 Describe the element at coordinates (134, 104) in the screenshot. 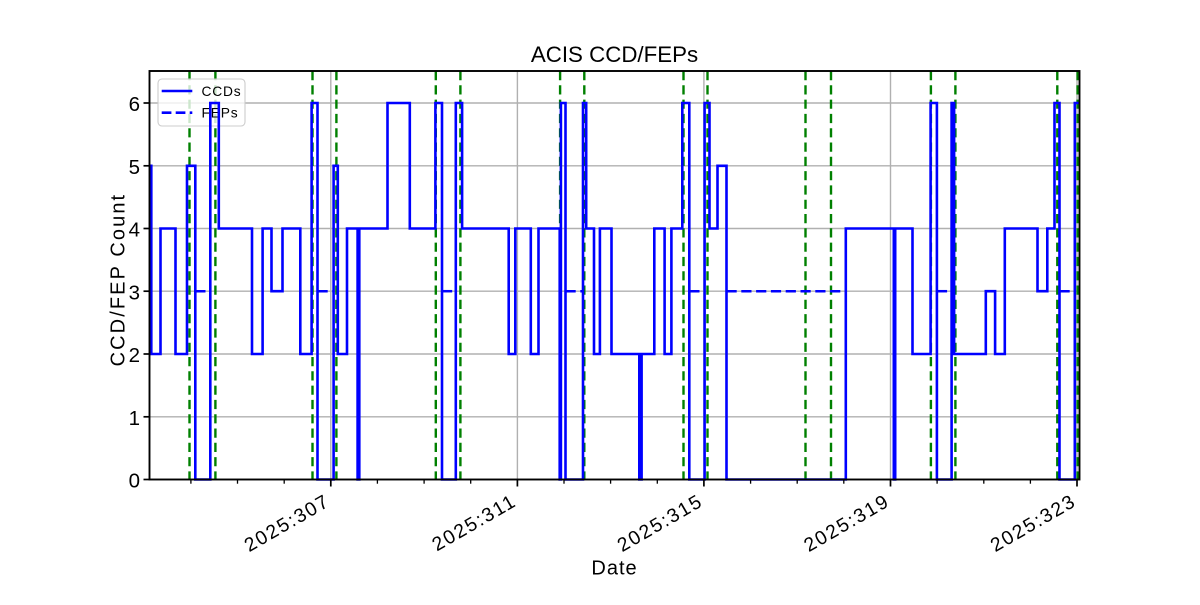

I see `svg-text: 6` at that location.